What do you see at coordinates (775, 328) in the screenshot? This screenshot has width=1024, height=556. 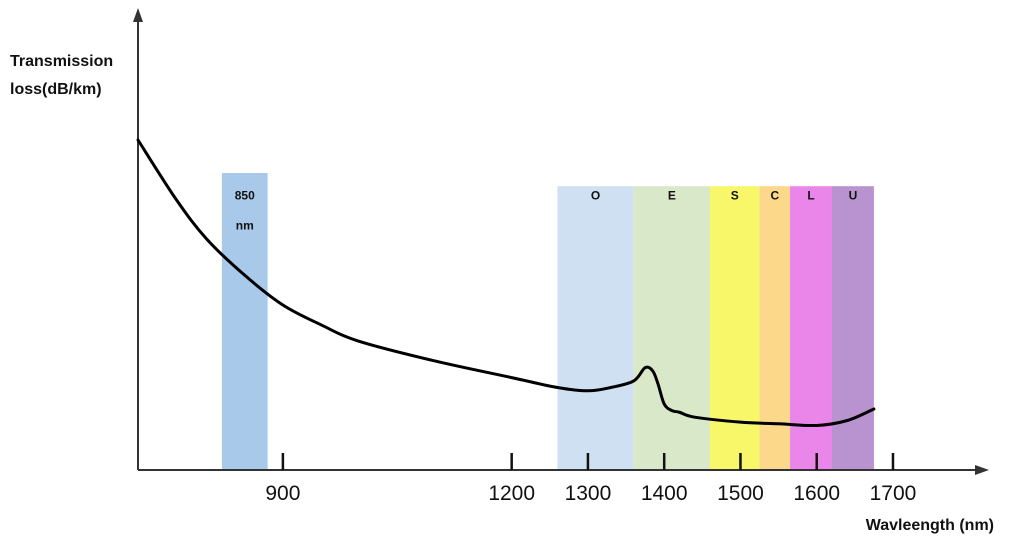 I see `band-c` at bounding box center [775, 328].